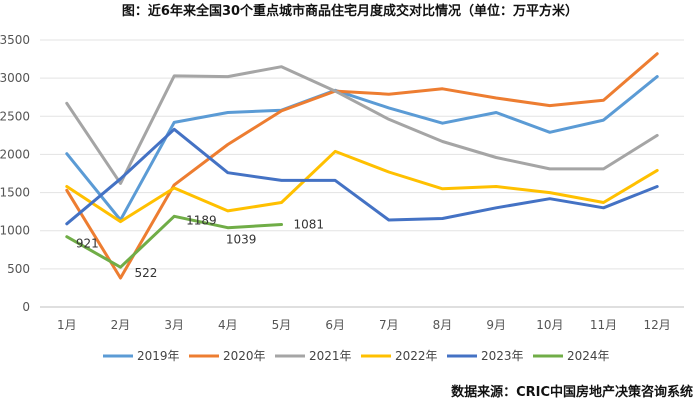 The height and width of the screenshot is (408, 700). Describe the element at coordinates (309, 225) in the screenshot. I see `data-label: 1081` at that location.